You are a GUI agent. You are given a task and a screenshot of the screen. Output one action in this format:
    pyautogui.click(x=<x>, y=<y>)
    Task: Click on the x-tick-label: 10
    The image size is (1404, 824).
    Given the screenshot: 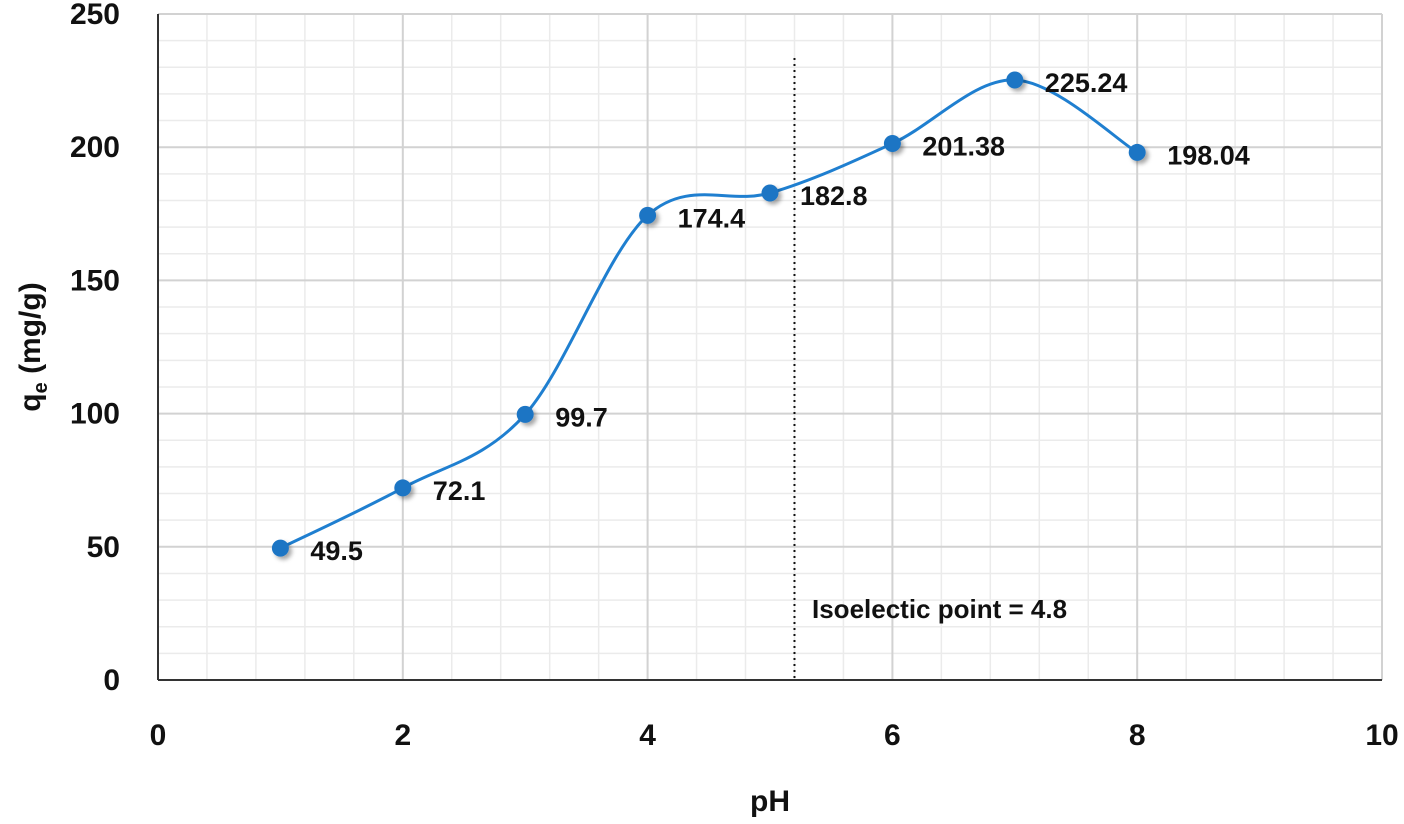 What is the action you would take?
    pyautogui.click(x=1381, y=735)
    